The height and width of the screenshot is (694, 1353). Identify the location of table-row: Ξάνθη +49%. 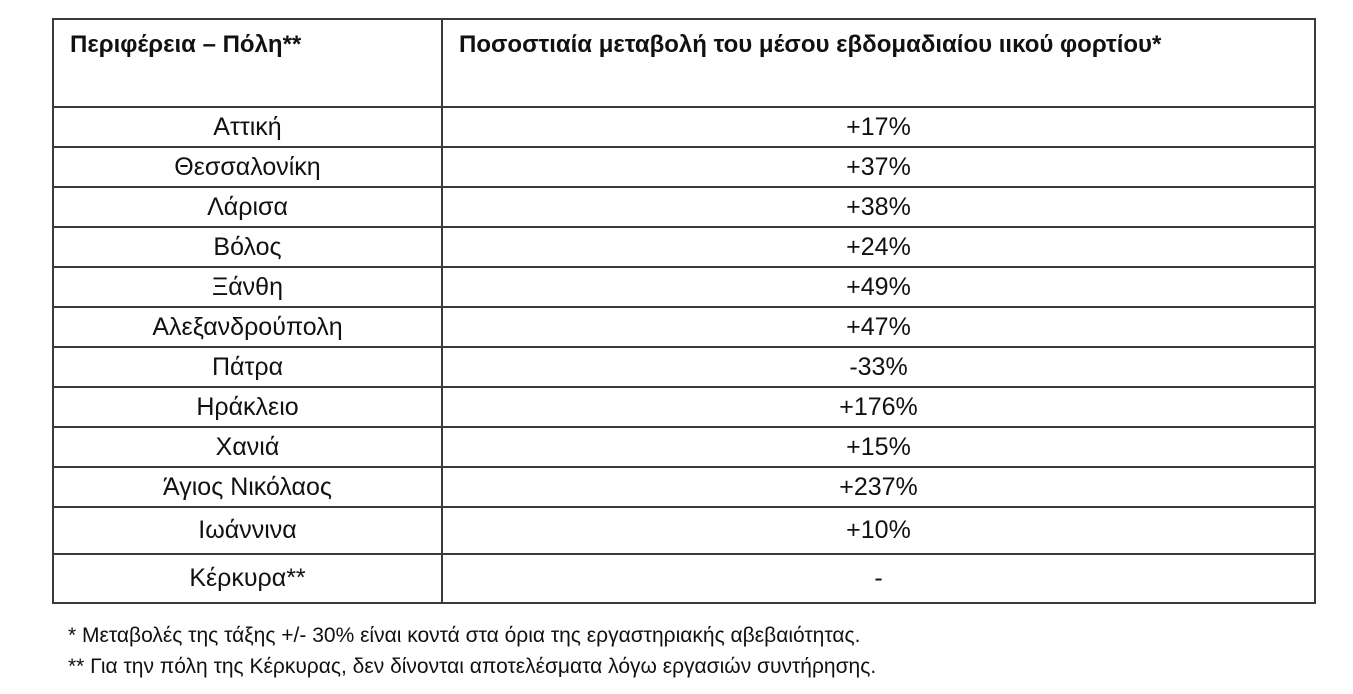
(684, 287).